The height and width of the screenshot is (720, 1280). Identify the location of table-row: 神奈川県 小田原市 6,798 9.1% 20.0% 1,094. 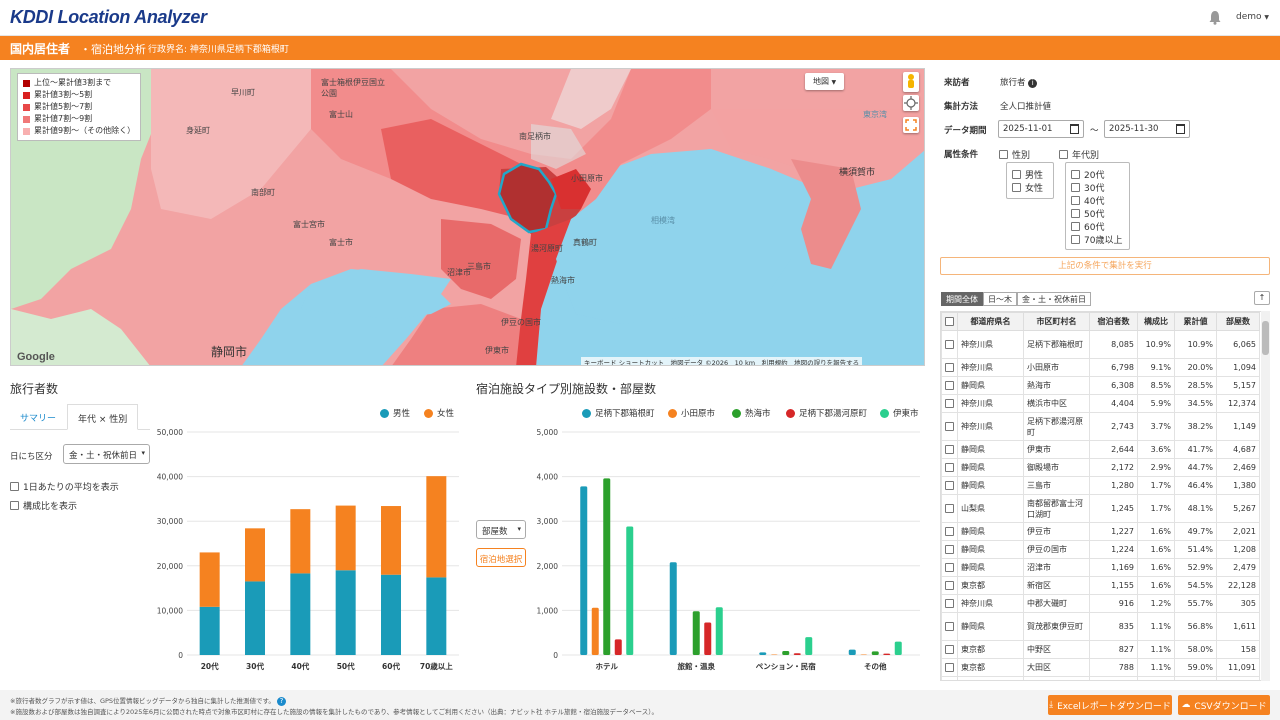
(1100, 367).